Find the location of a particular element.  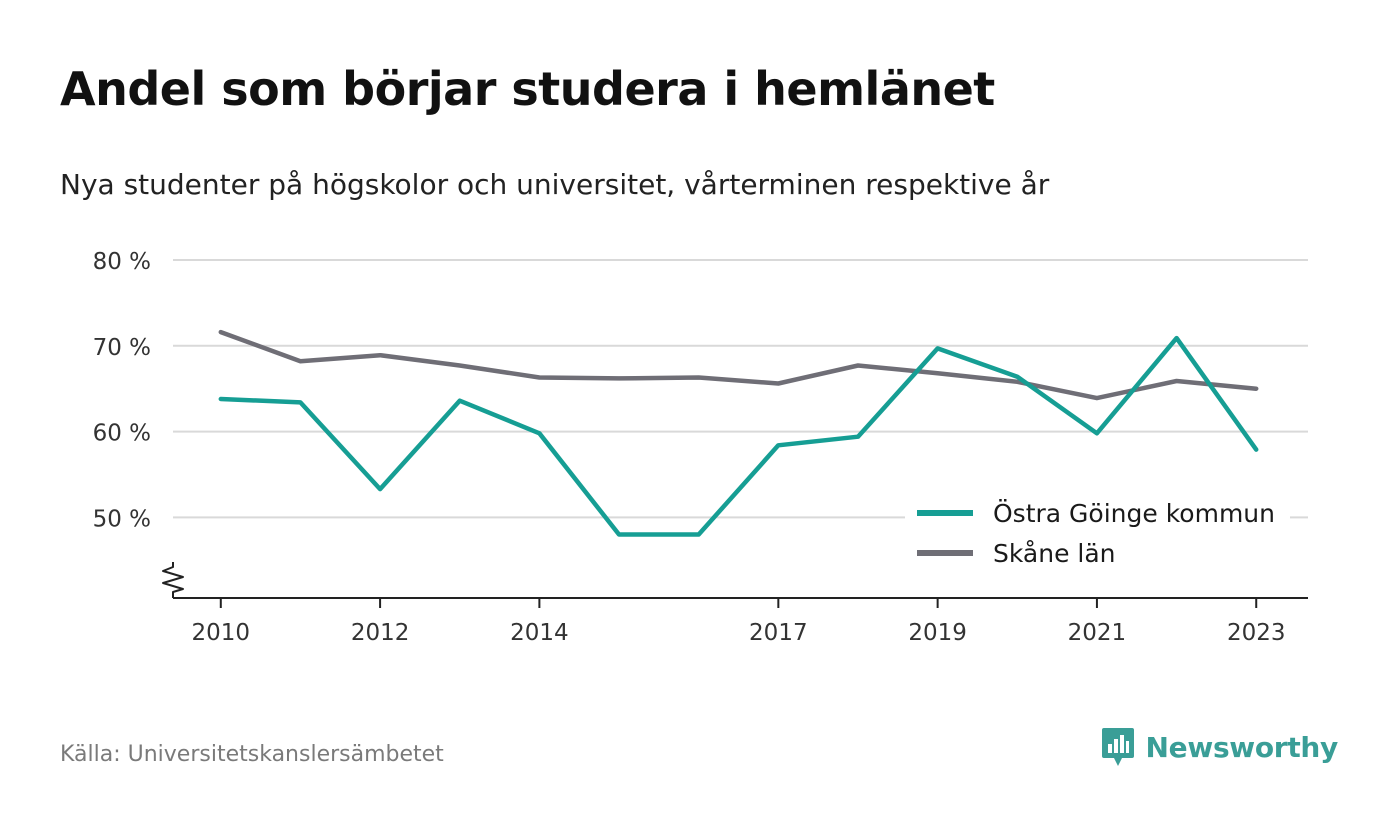

x-tick-label: 2023 is located at coordinates (1256, 633).